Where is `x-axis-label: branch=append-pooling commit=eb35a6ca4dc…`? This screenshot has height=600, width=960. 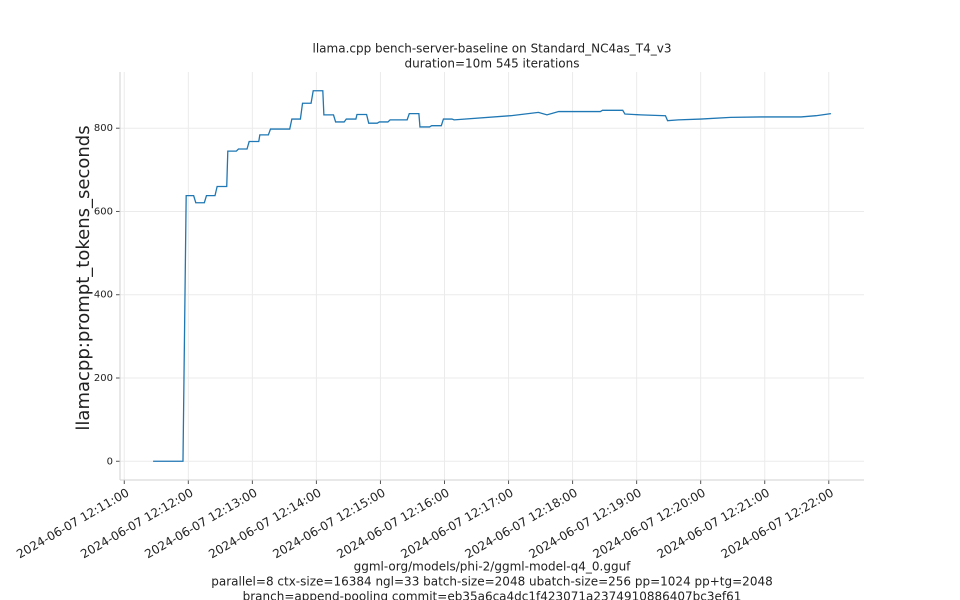 x-axis-label: branch=append-pooling commit=eb35a6ca4dc… is located at coordinates (492, 595).